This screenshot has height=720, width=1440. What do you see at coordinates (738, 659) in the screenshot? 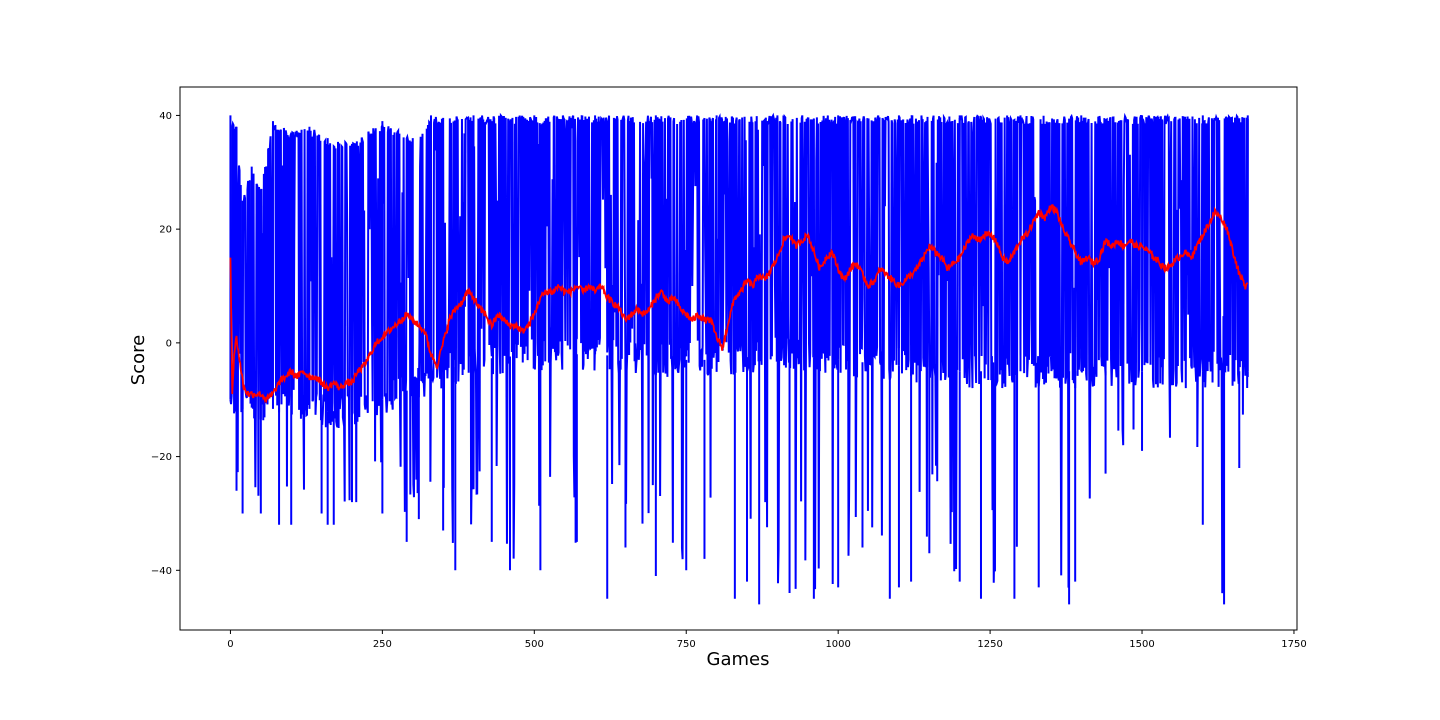
I see `x-axis-label: Games` at bounding box center [738, 659].